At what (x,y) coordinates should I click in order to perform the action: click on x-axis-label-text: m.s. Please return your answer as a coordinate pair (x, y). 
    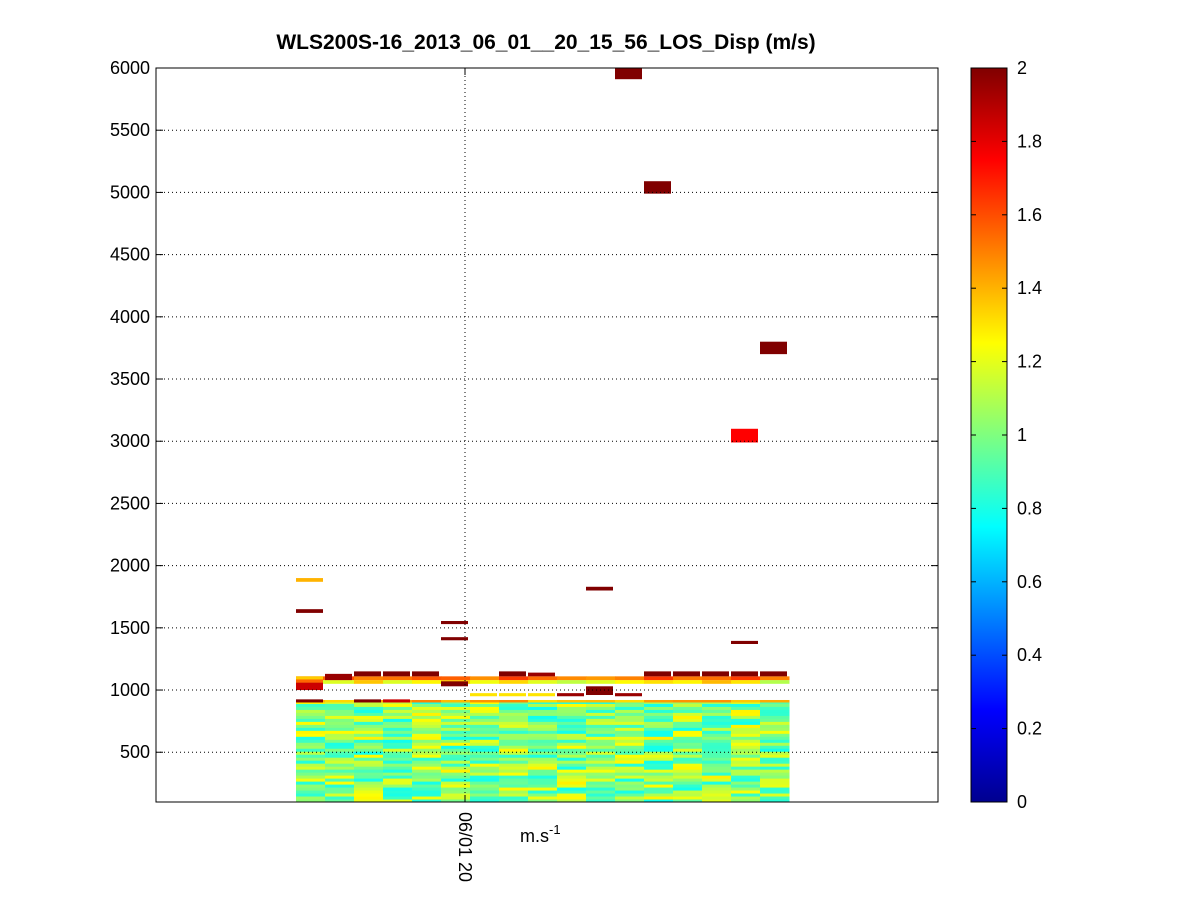
    Looking at the image, I should click on (534, 836).